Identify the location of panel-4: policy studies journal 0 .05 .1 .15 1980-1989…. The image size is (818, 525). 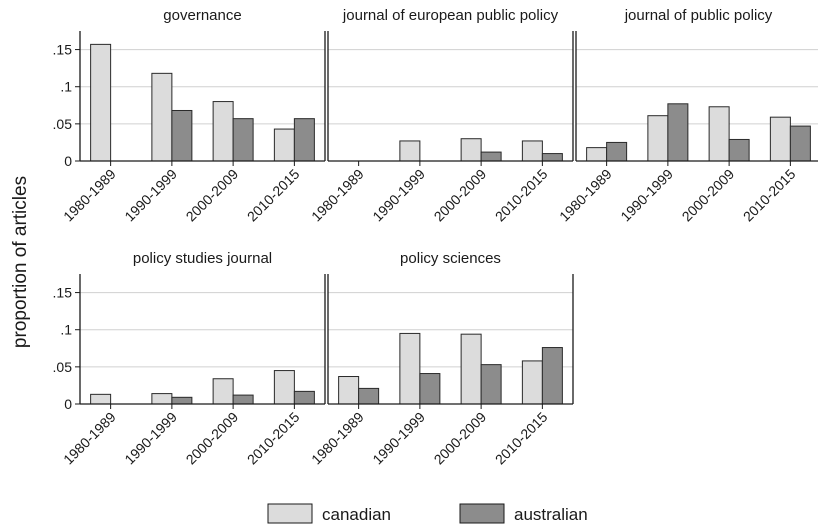
(189, 359).